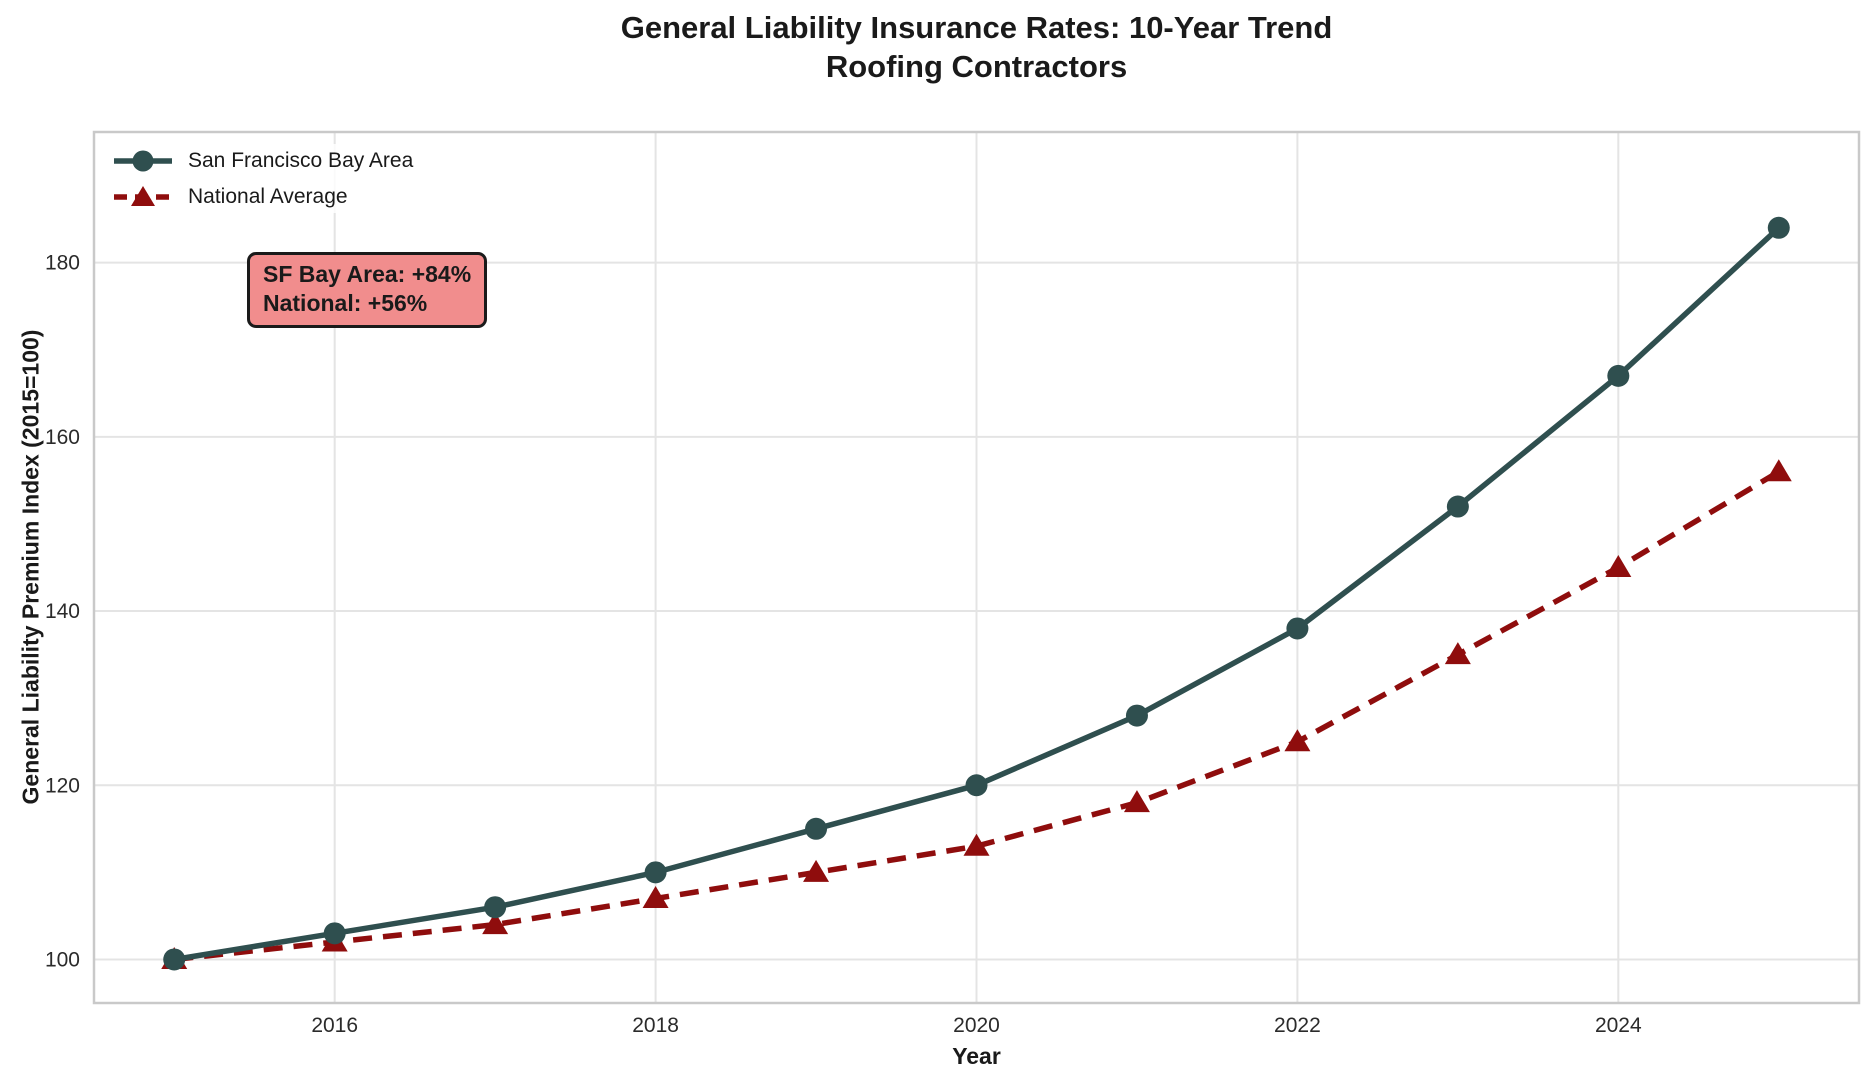 This screenshot has width=1875, height=1084. Describe the element at coordinates (345, 303) in the screenshot. I see `annotation-national-growth: National: +56%` at that location.